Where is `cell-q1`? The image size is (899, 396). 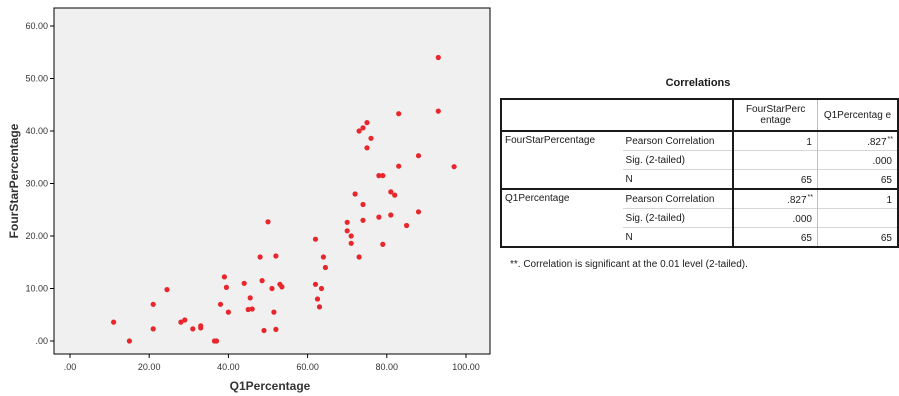 cell-q1 is located at coordinates (857, 218).